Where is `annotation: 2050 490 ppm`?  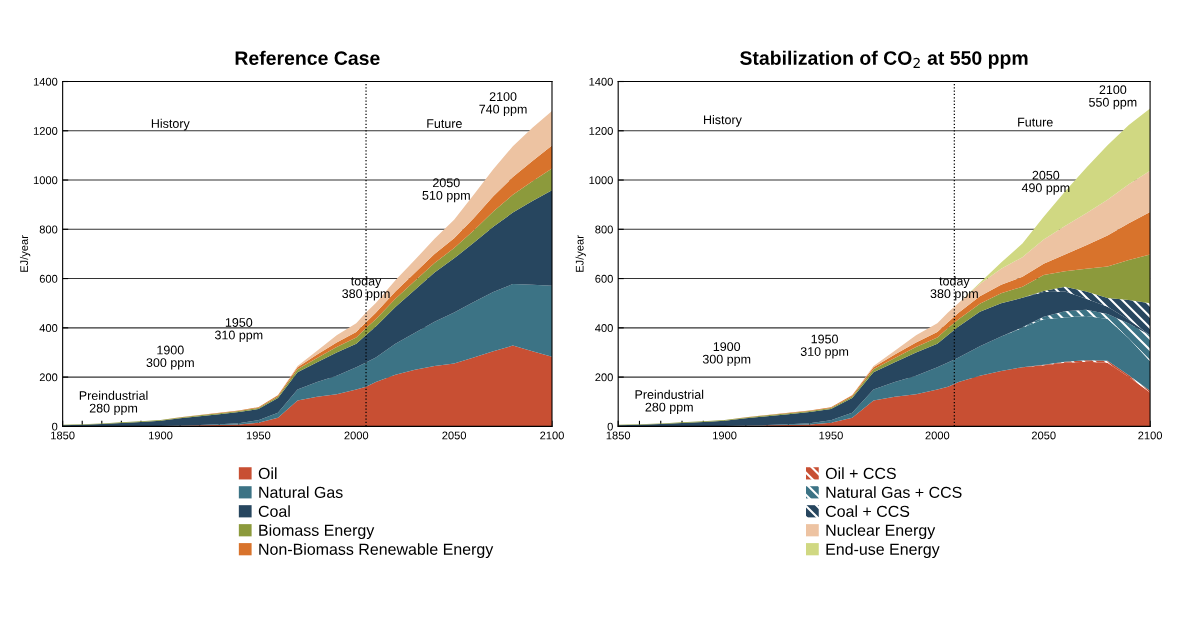
annotation: 2050 490 ppm is located at coordinates (1045, 182).